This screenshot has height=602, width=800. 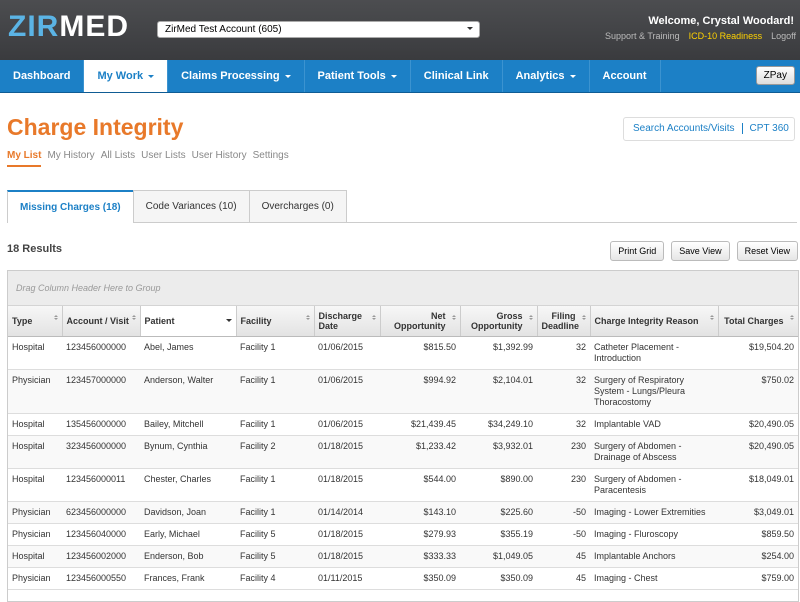 What do you see at coordinates (101, 485) in the screenshot?
I see `table-cell: 123456000011` at bounding box center [101, 485].